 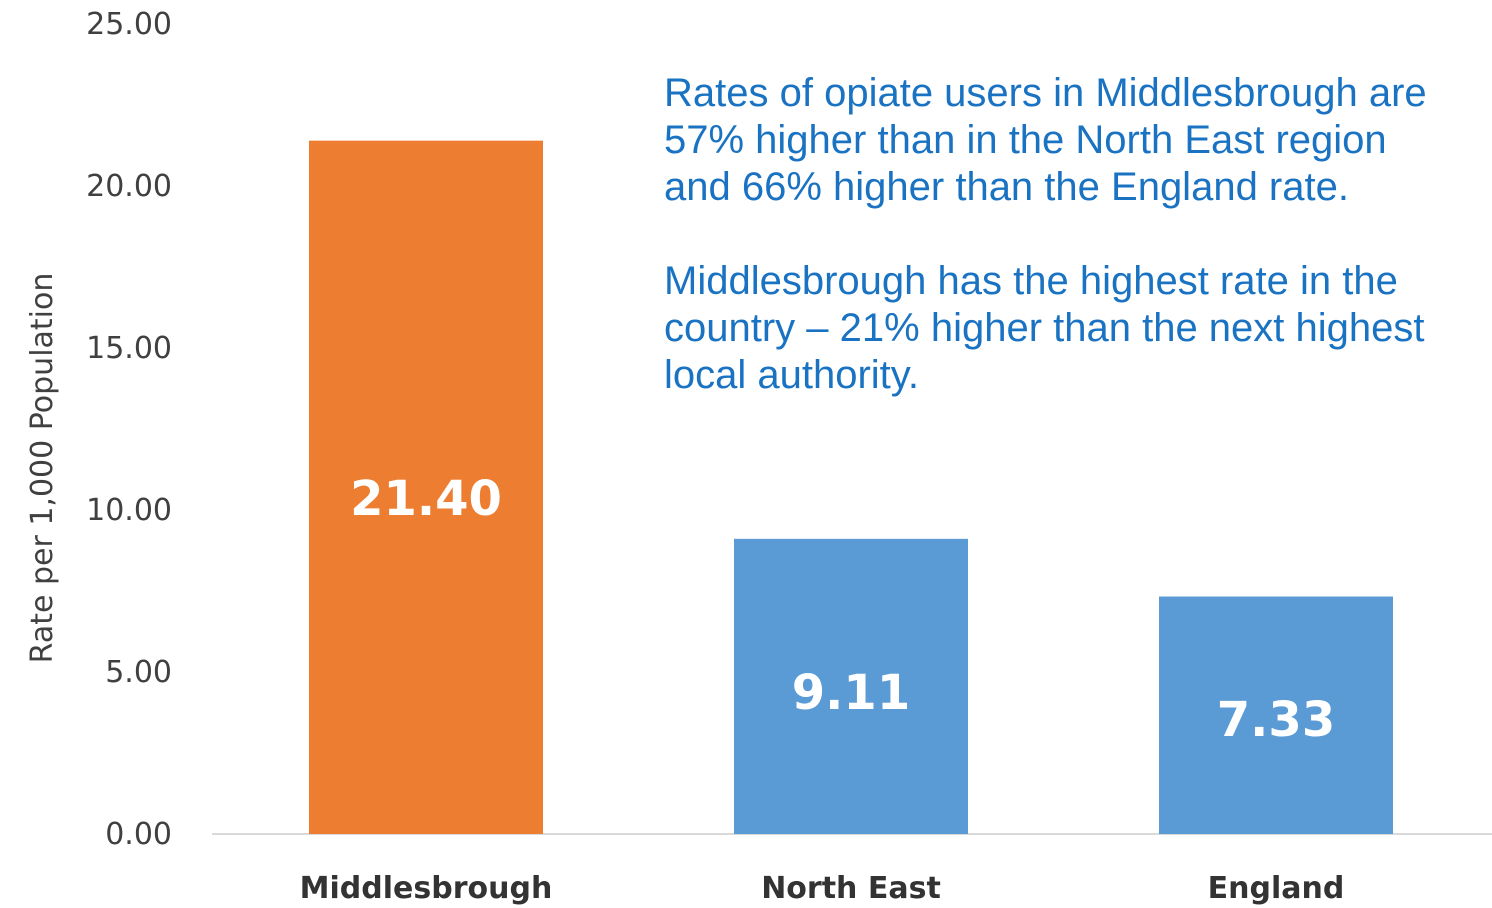 I want to click on annotation-line: local authority., so click(x=791, y=375).